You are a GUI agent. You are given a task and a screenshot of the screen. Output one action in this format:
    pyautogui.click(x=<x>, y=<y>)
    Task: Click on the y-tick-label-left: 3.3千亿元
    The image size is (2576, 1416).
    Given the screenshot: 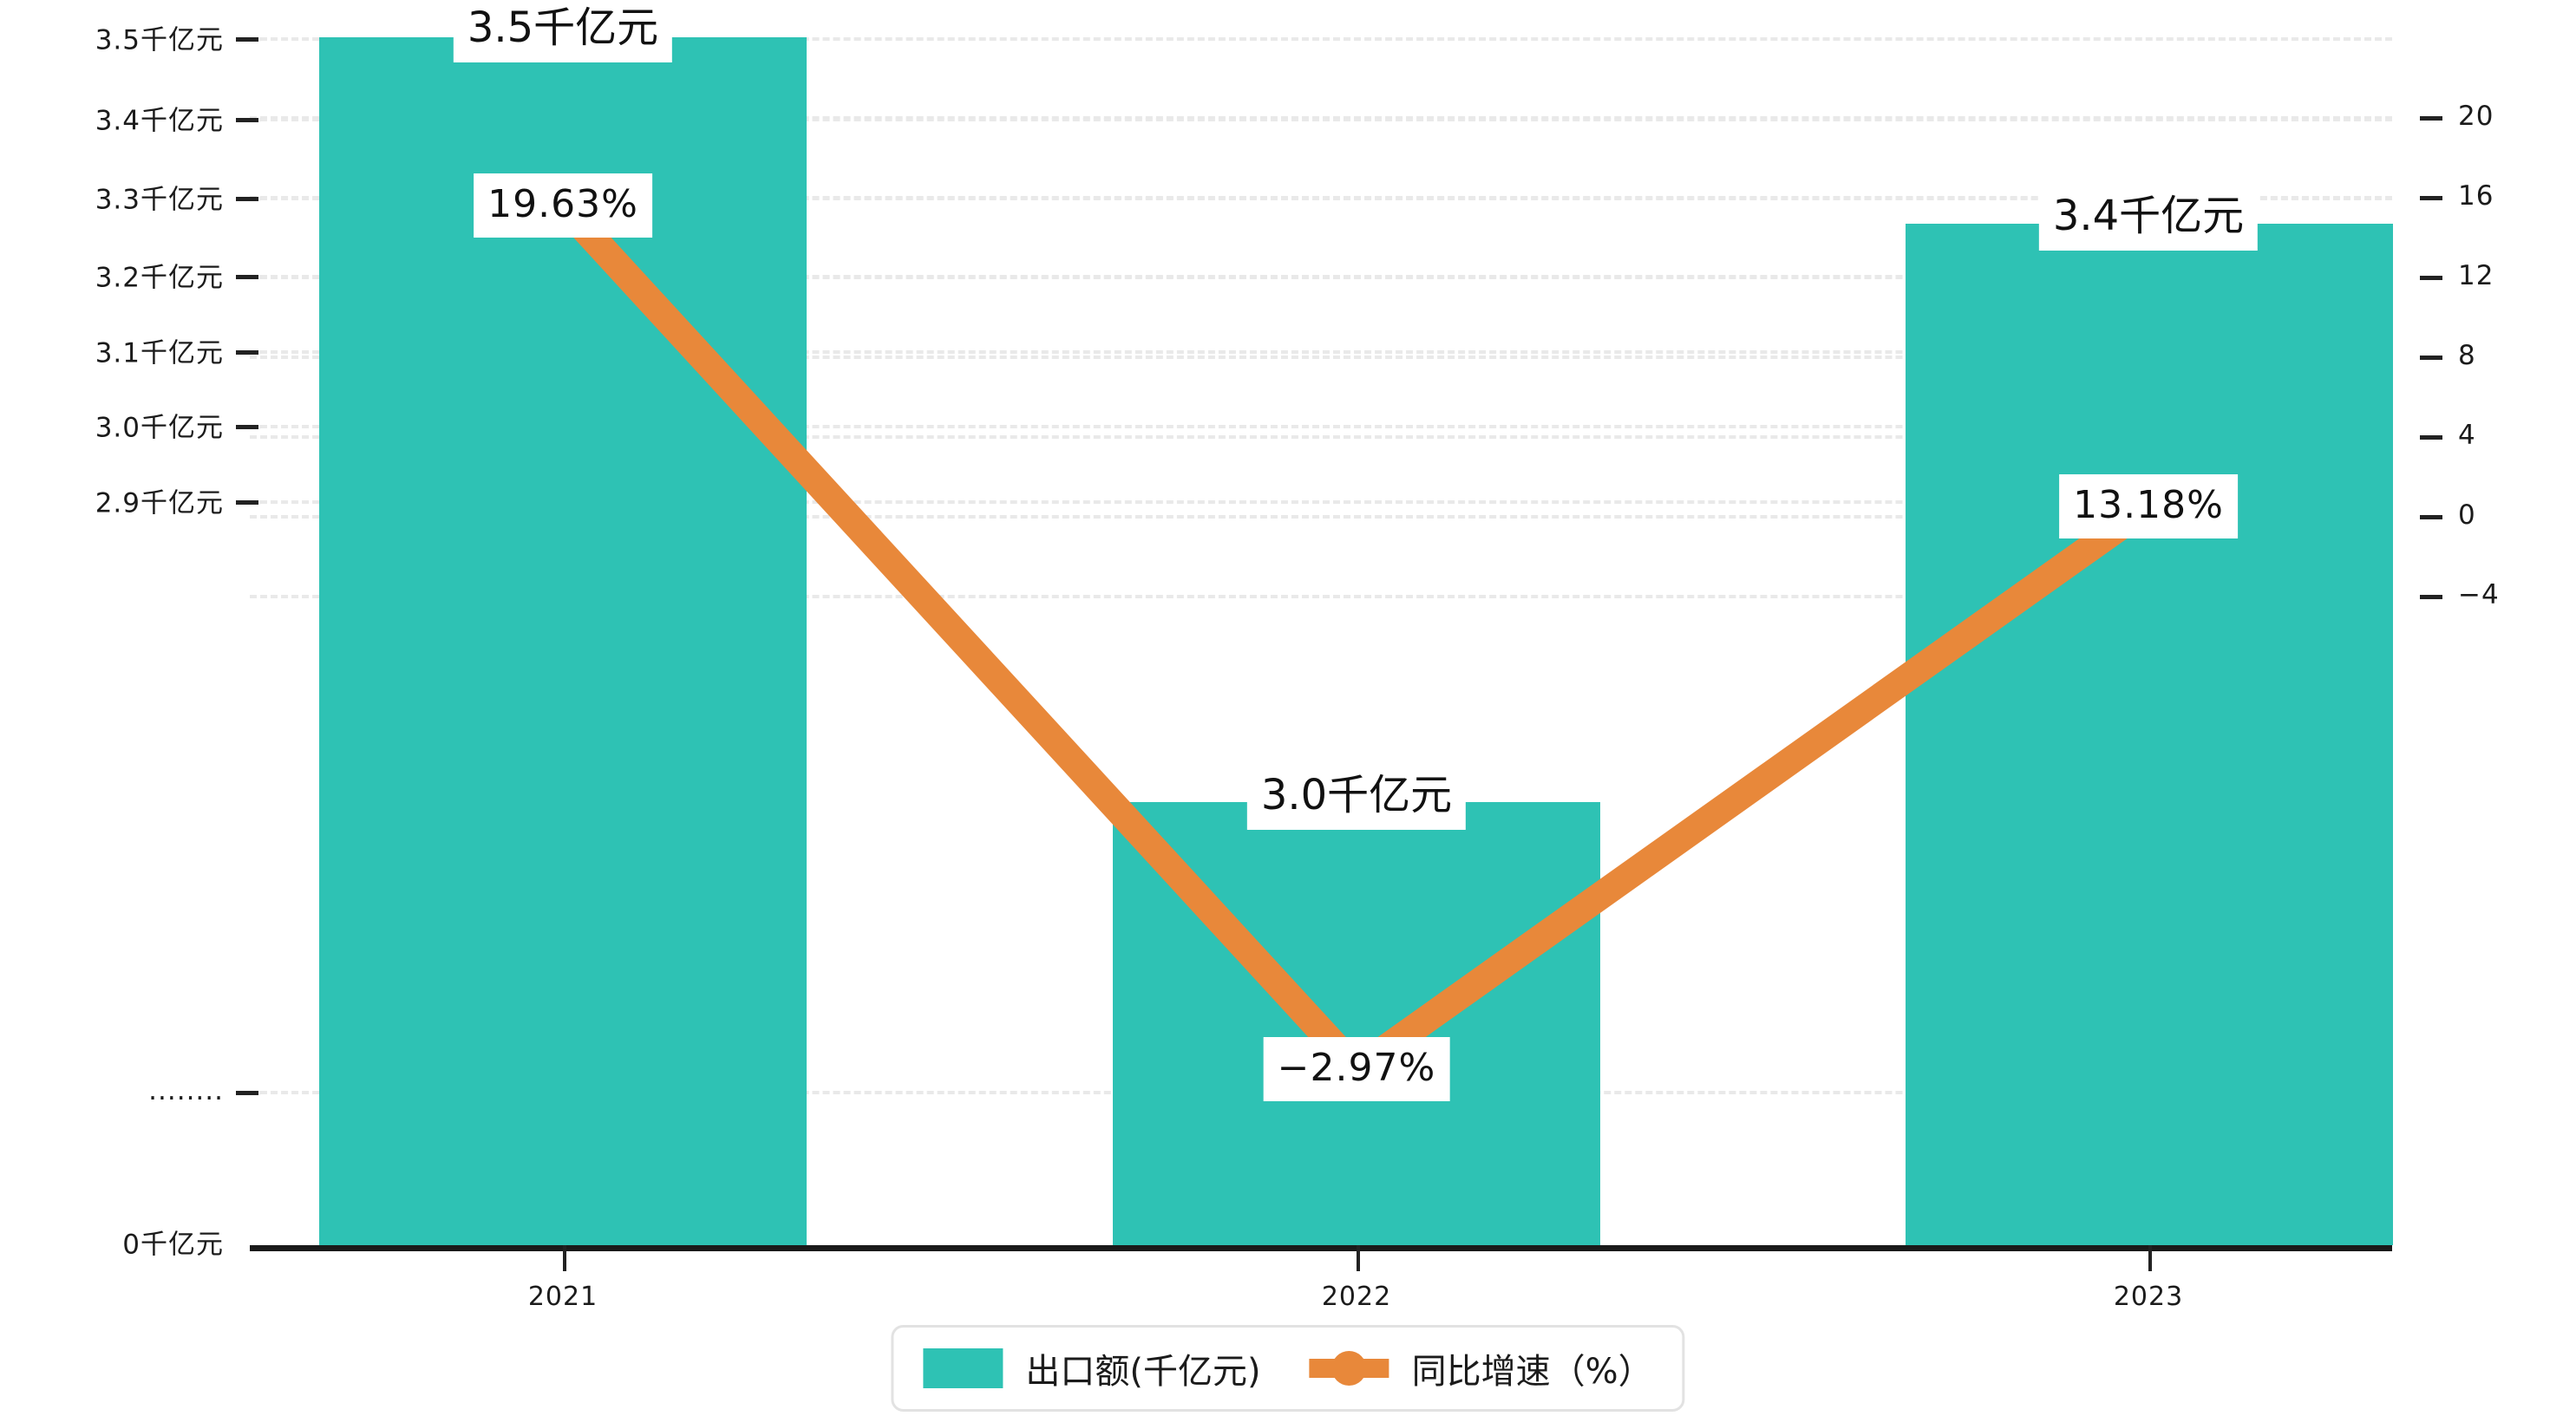 What is the action you would take?
    pyautogui.click(x=159, y=200)
    